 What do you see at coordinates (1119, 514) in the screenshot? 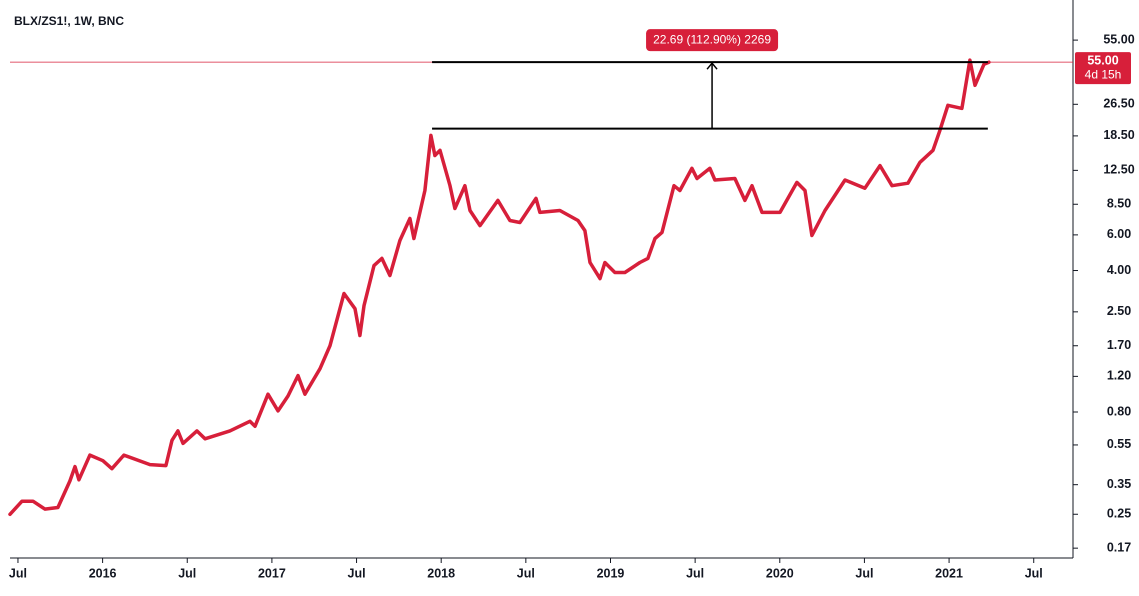
I see `y-tick-label: 0.25` at bounding box center [1119, 514].